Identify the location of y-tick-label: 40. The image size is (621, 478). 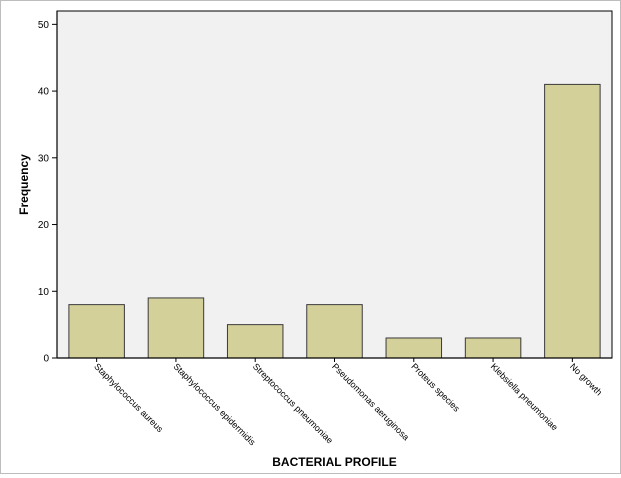
(44, 92).